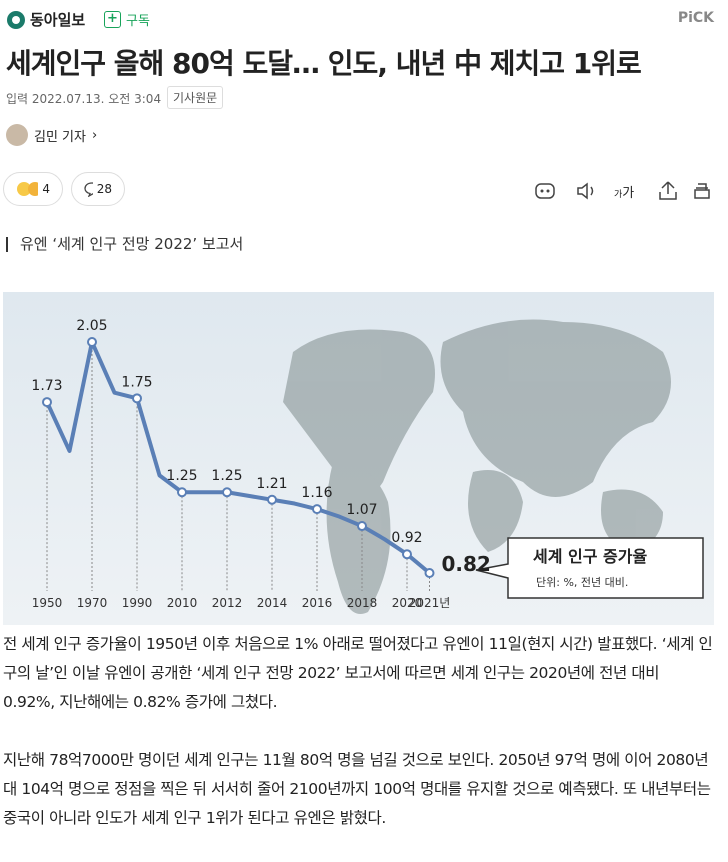 The image size is (728, 862). Describe the element at coordinates (545, 191) in the screenshot. I see `robot-icon` at that location.